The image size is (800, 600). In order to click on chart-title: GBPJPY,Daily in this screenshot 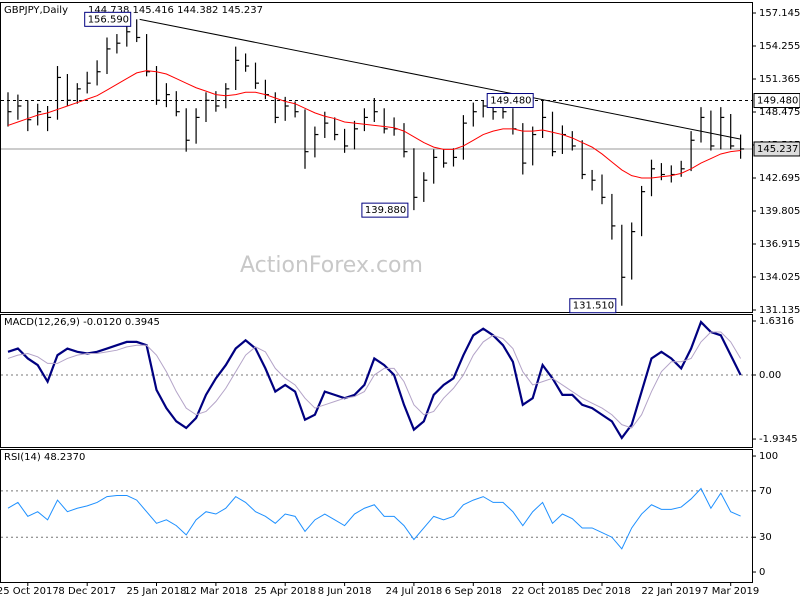, I will do `click(36, 10)`.